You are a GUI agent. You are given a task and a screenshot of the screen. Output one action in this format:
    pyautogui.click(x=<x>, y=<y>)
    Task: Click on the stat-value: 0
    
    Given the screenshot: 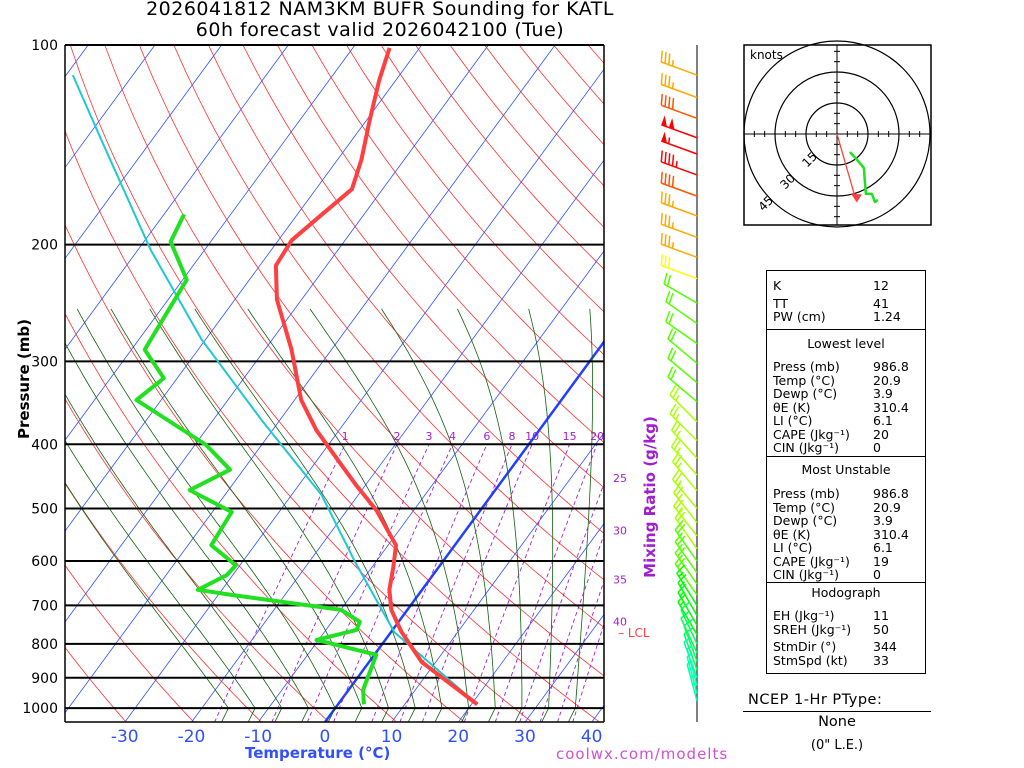 What is the action you would take?
    pyautogui.click(x=877, y=447)
    